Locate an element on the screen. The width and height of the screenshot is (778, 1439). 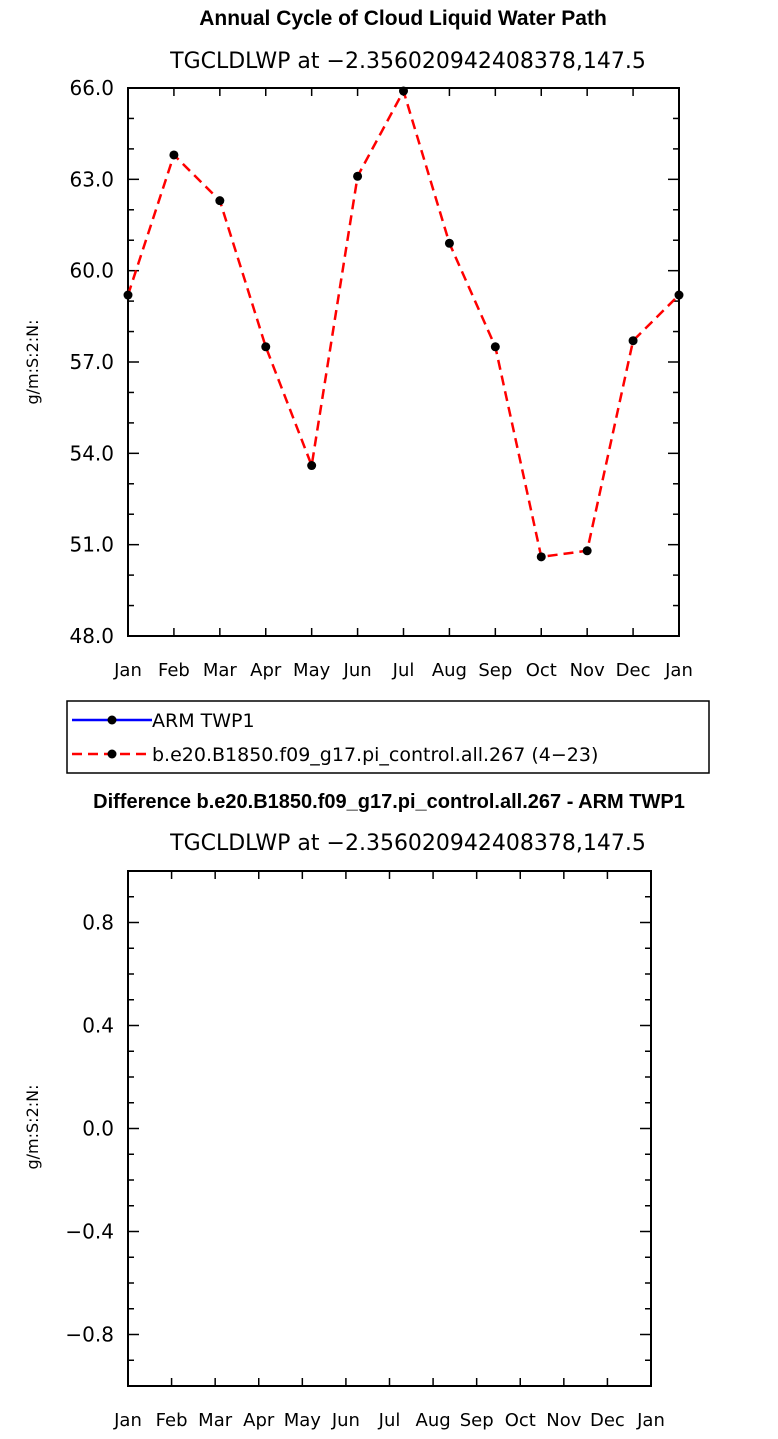
chart2-y-axis-label-group: g/m:S:2:N: is located at coordinates (32, 1127).